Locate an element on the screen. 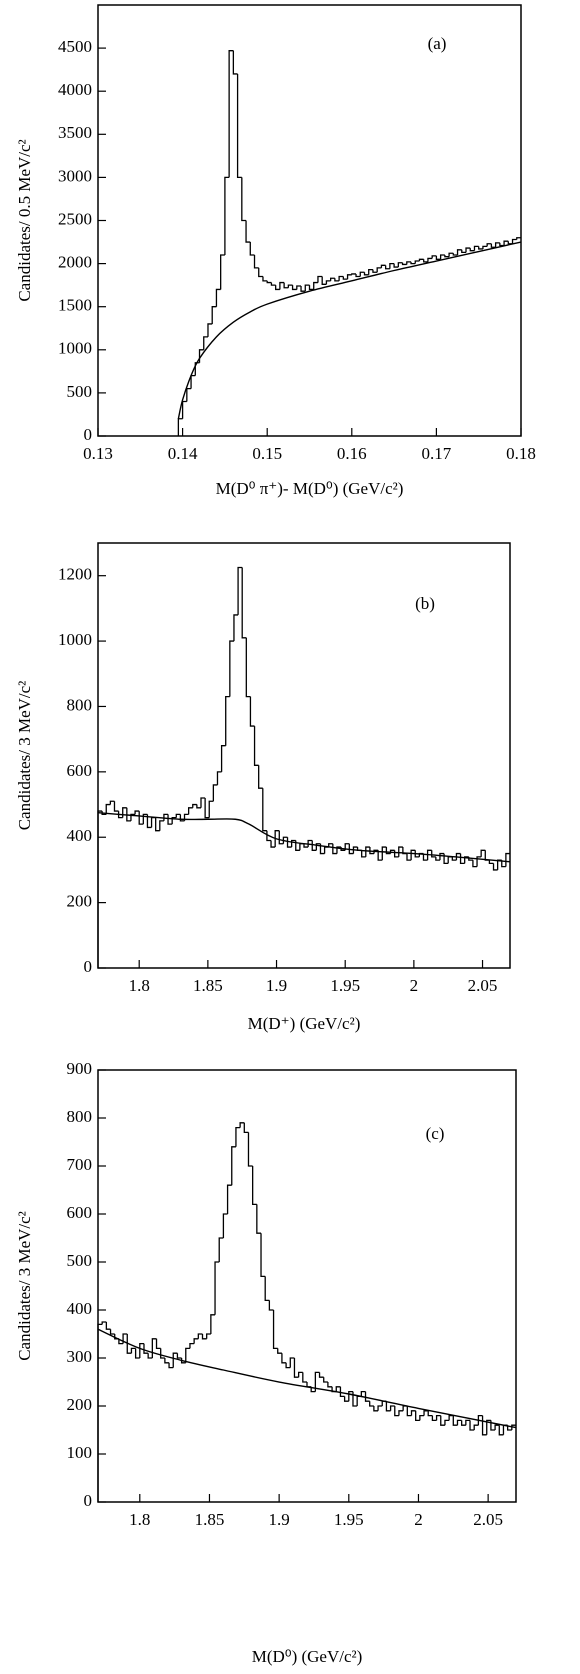 The width and height of the screenshot is (580, 1674). y-tick-label: 1200 is located at coordinates (75, 574).